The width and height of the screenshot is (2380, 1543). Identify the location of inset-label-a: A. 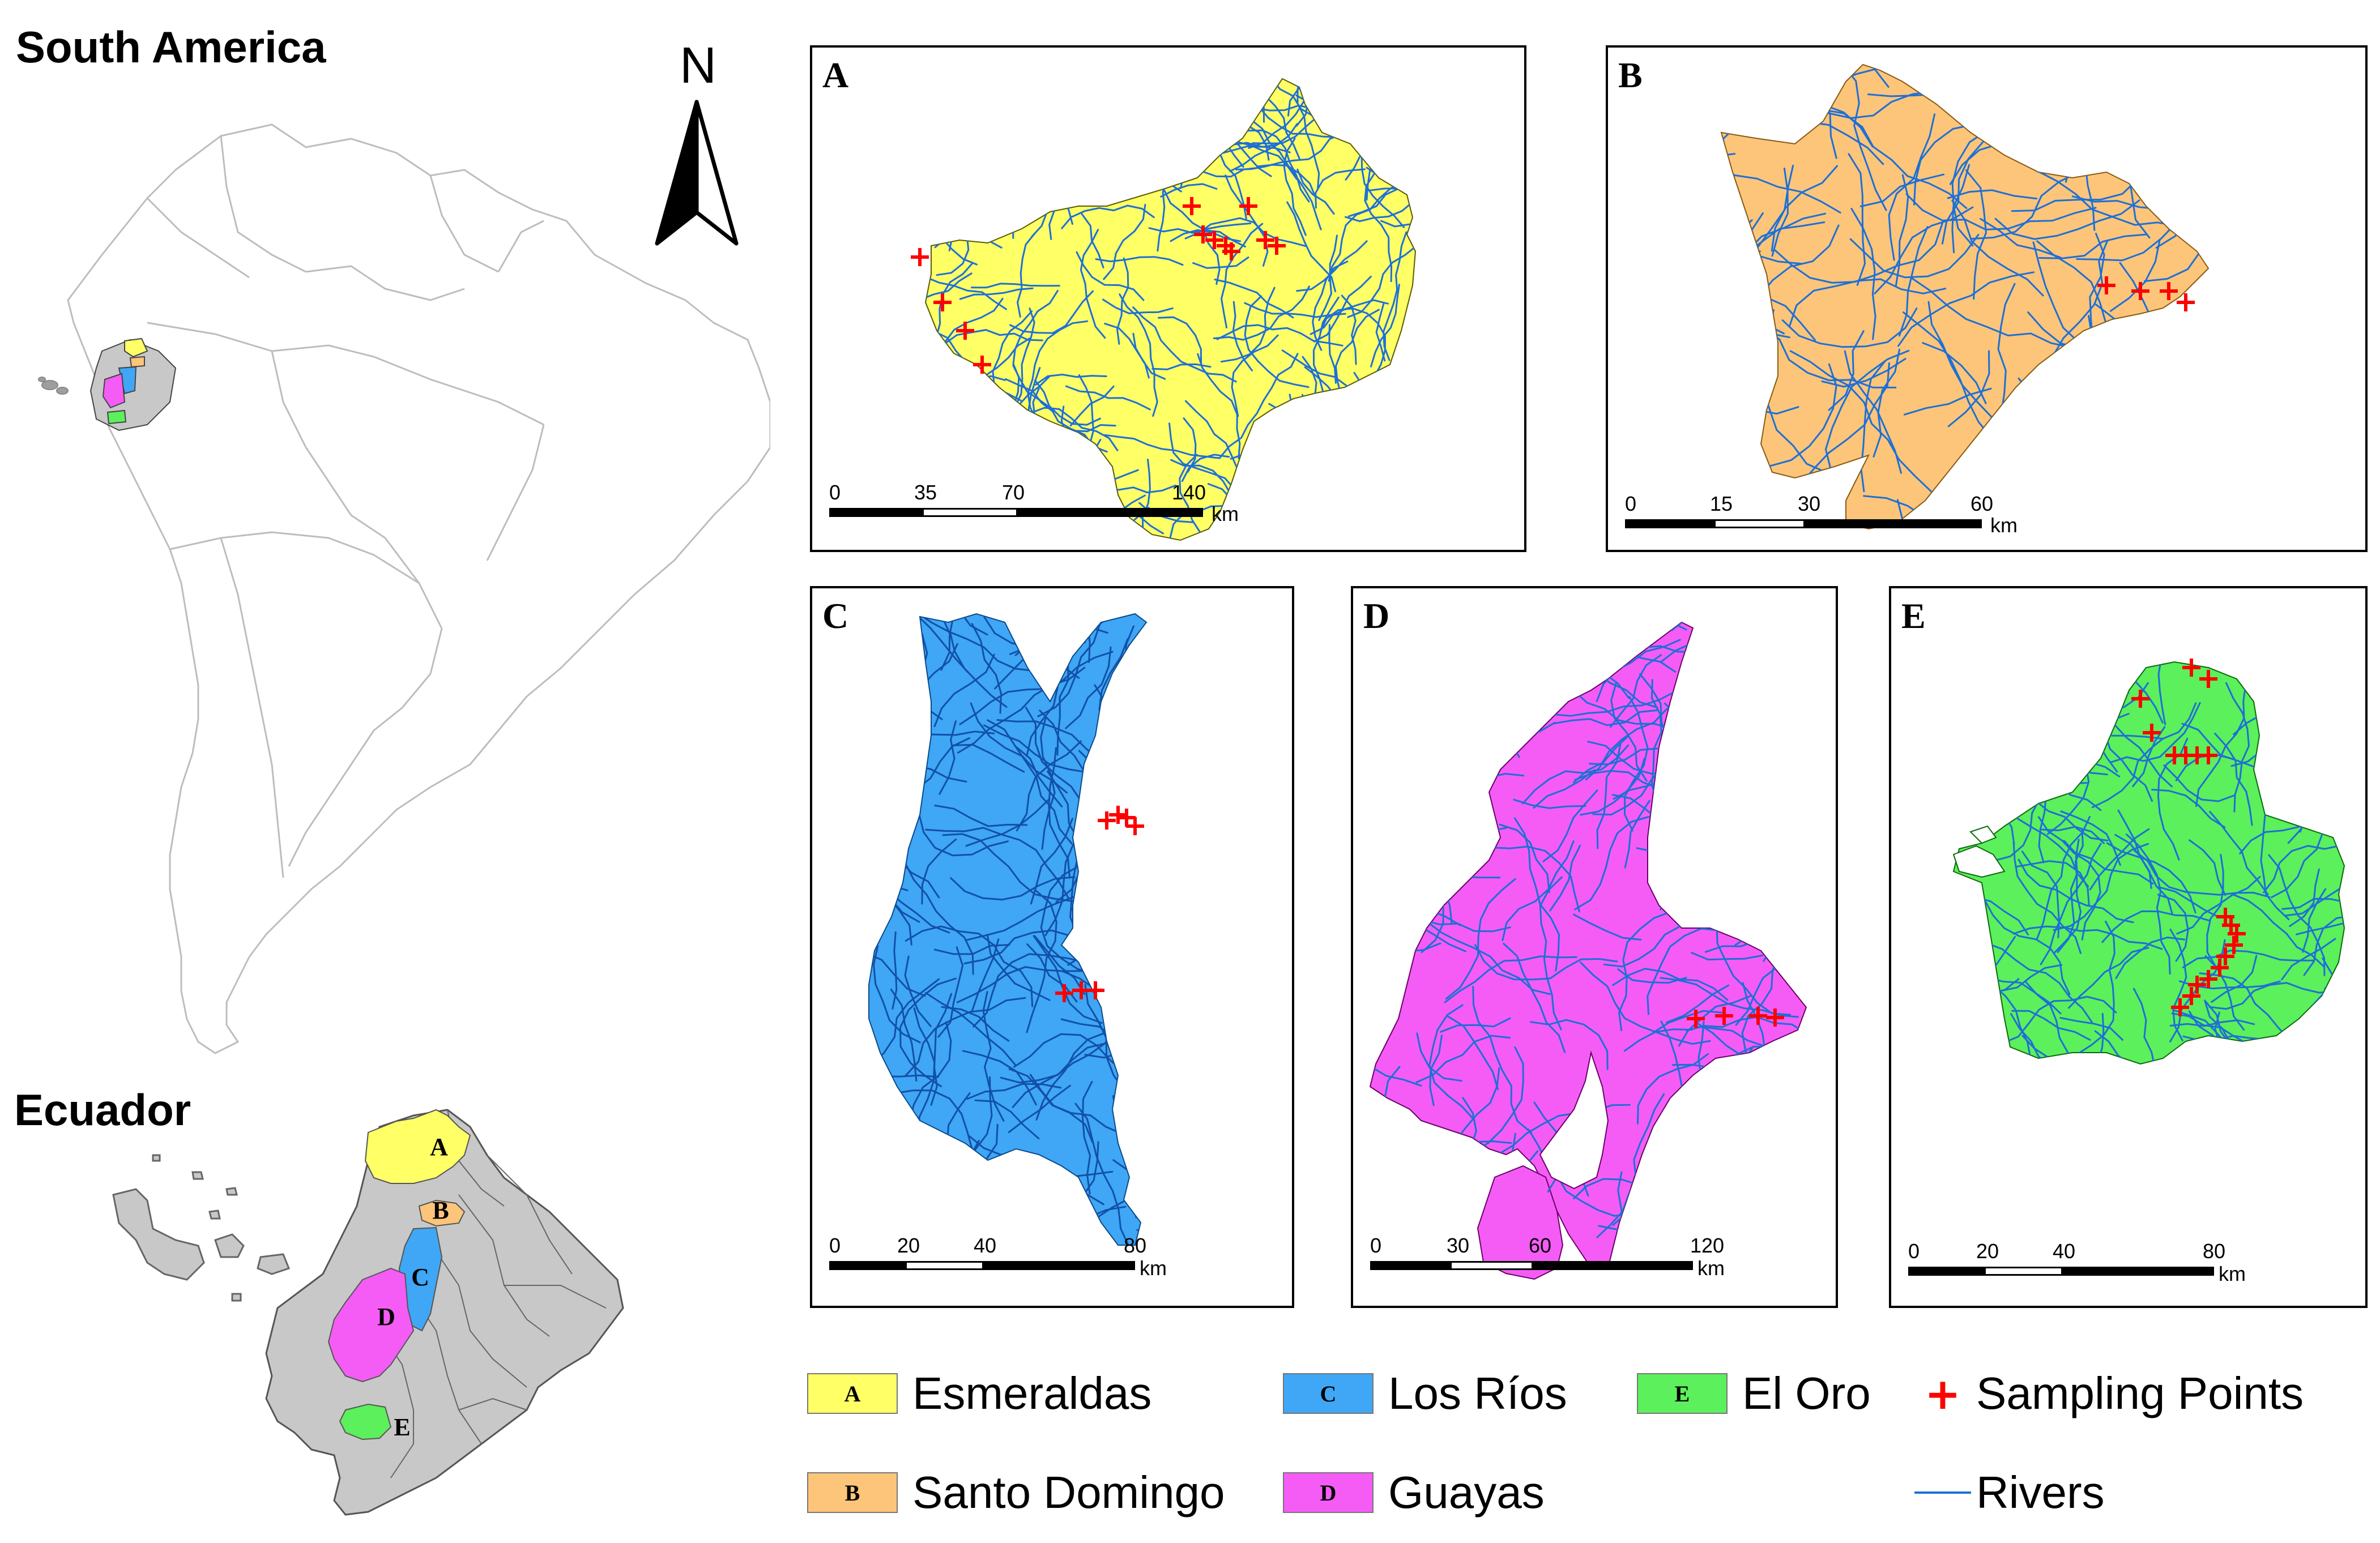
(439, 1147).